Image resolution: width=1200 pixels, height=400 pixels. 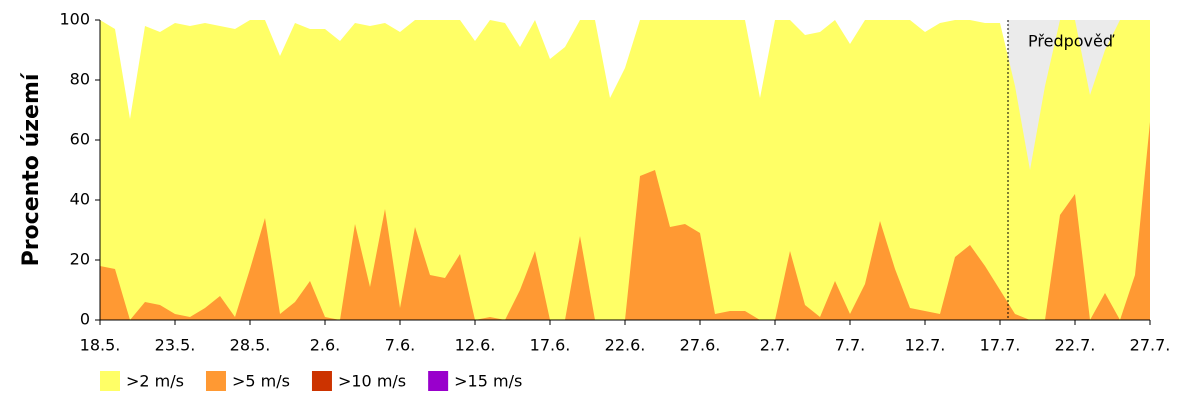 I want to click on x-tick-label: 7.6., so click(x=400, y=345).